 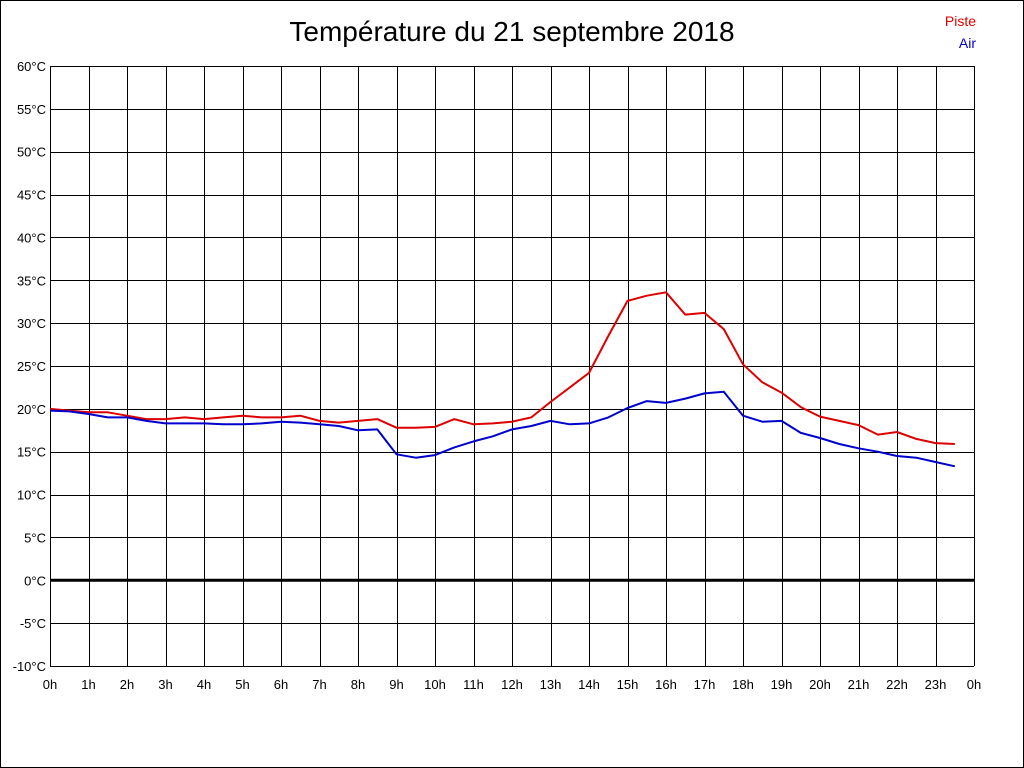 What do you see at coordinates (165, 684) in the screenshot?
I see `x-tick-label: 3h` at bounding box center [165, 684].